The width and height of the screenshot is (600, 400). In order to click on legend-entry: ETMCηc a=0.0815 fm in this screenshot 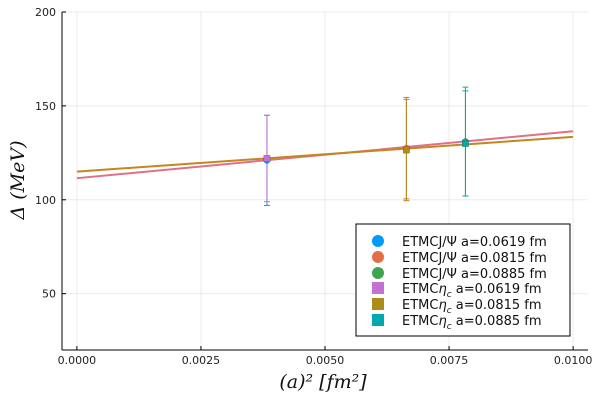, I will do `click(472, 307)`.